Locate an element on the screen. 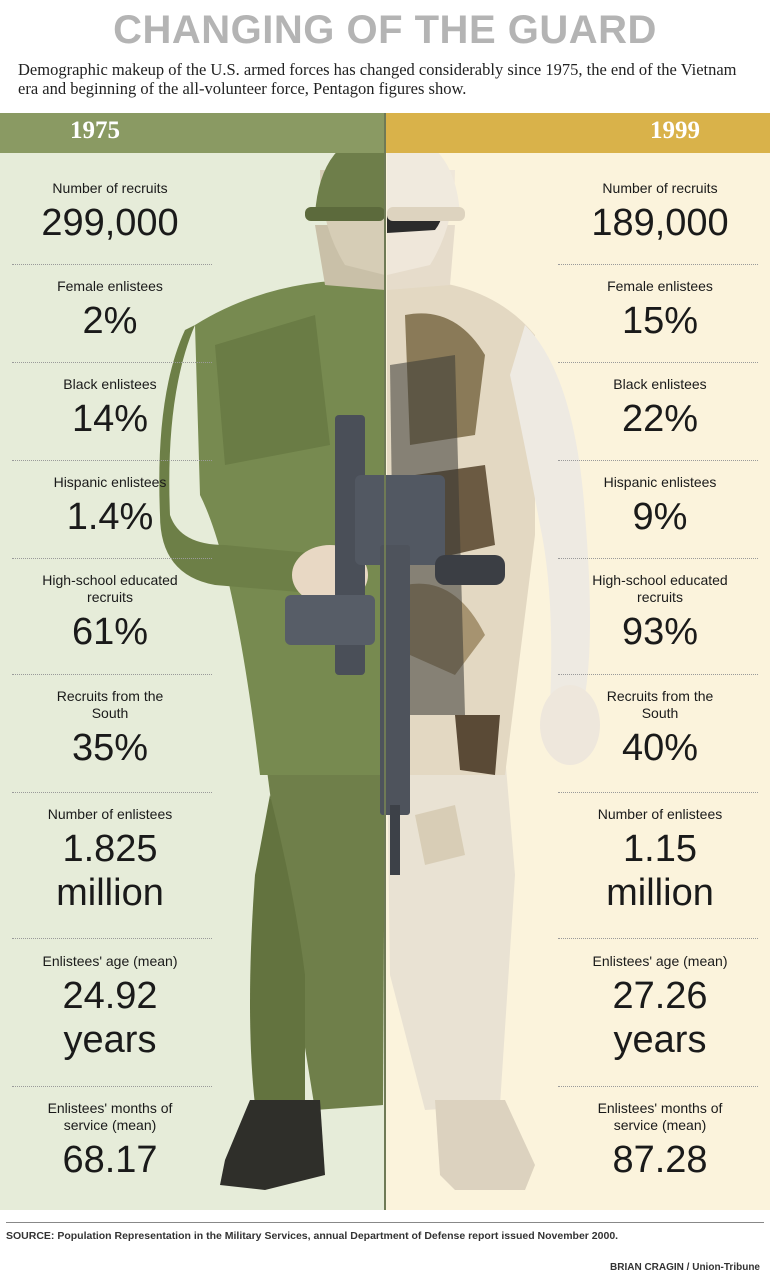 The width and height of the screenshot is (770, 1280). stat-female-1975: Female enlistees 2% is located at coordinates (110, 310).